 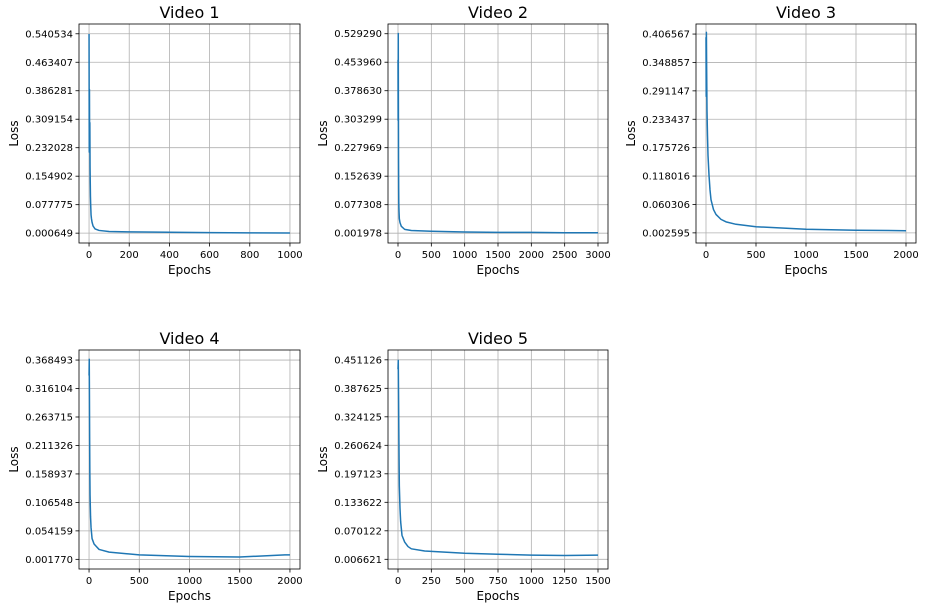 I want to click on x-tick-label: 800, so click(x=249, y=255).